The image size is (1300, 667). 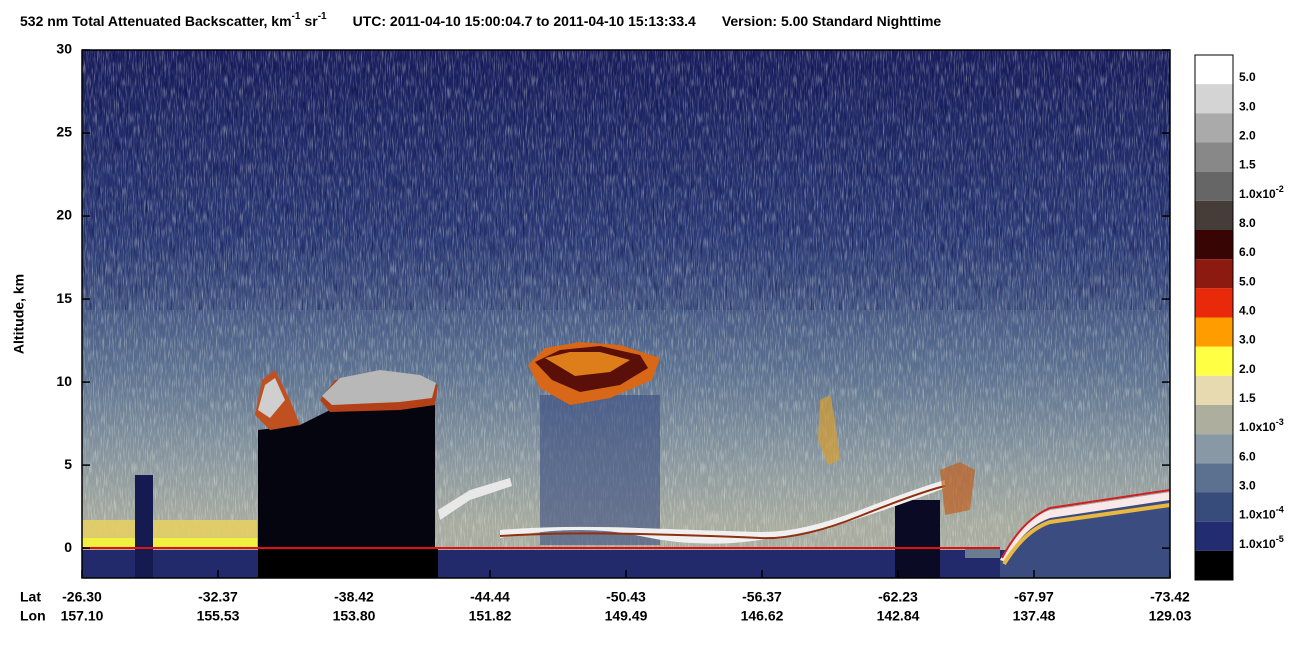 I want to click on y-tick-label: 30, so click(x=64, y=49).